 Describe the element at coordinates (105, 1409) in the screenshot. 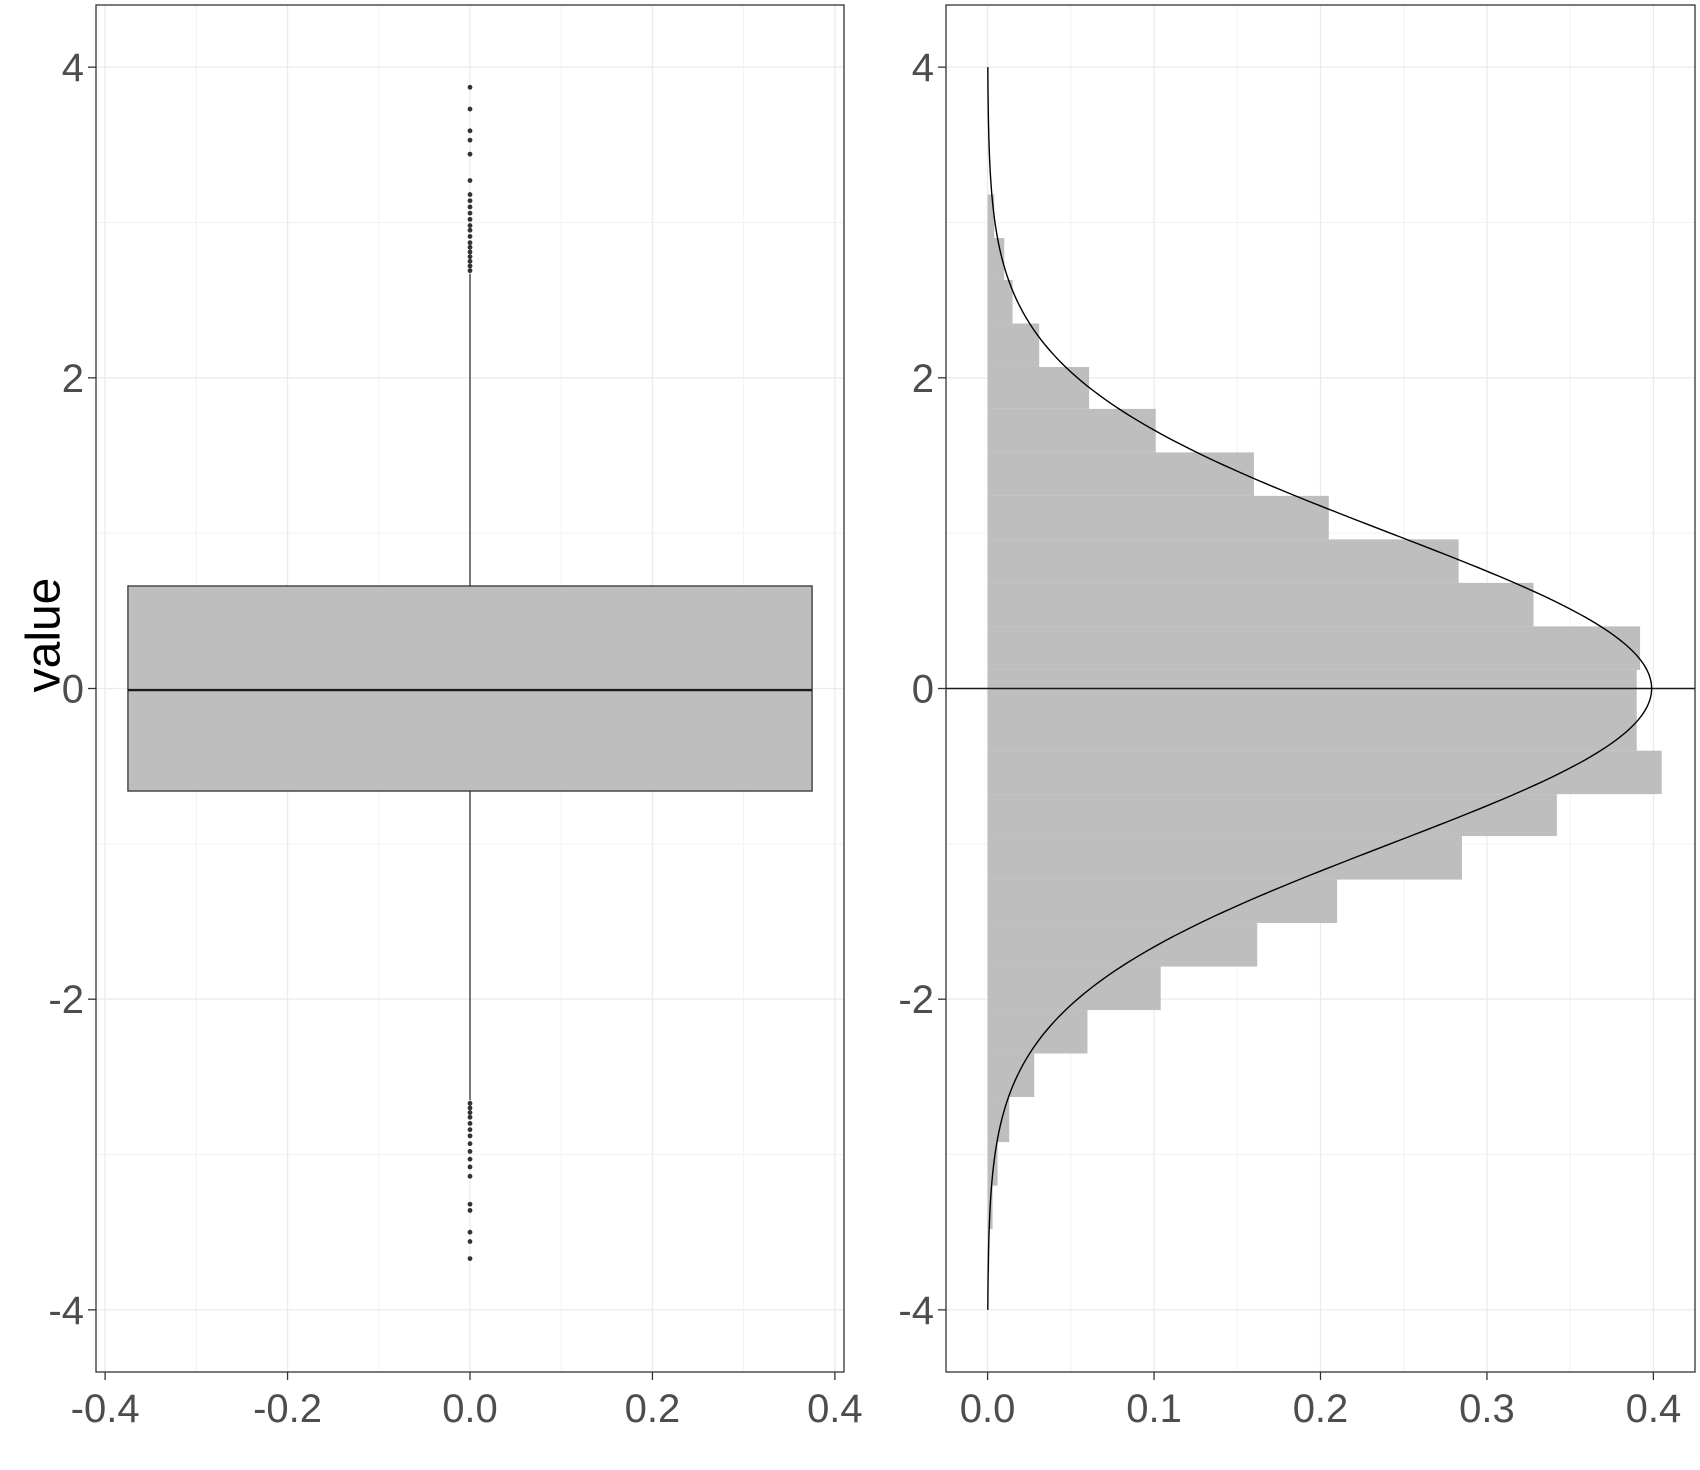

I see `x-tick-label: -0.4` at that location.